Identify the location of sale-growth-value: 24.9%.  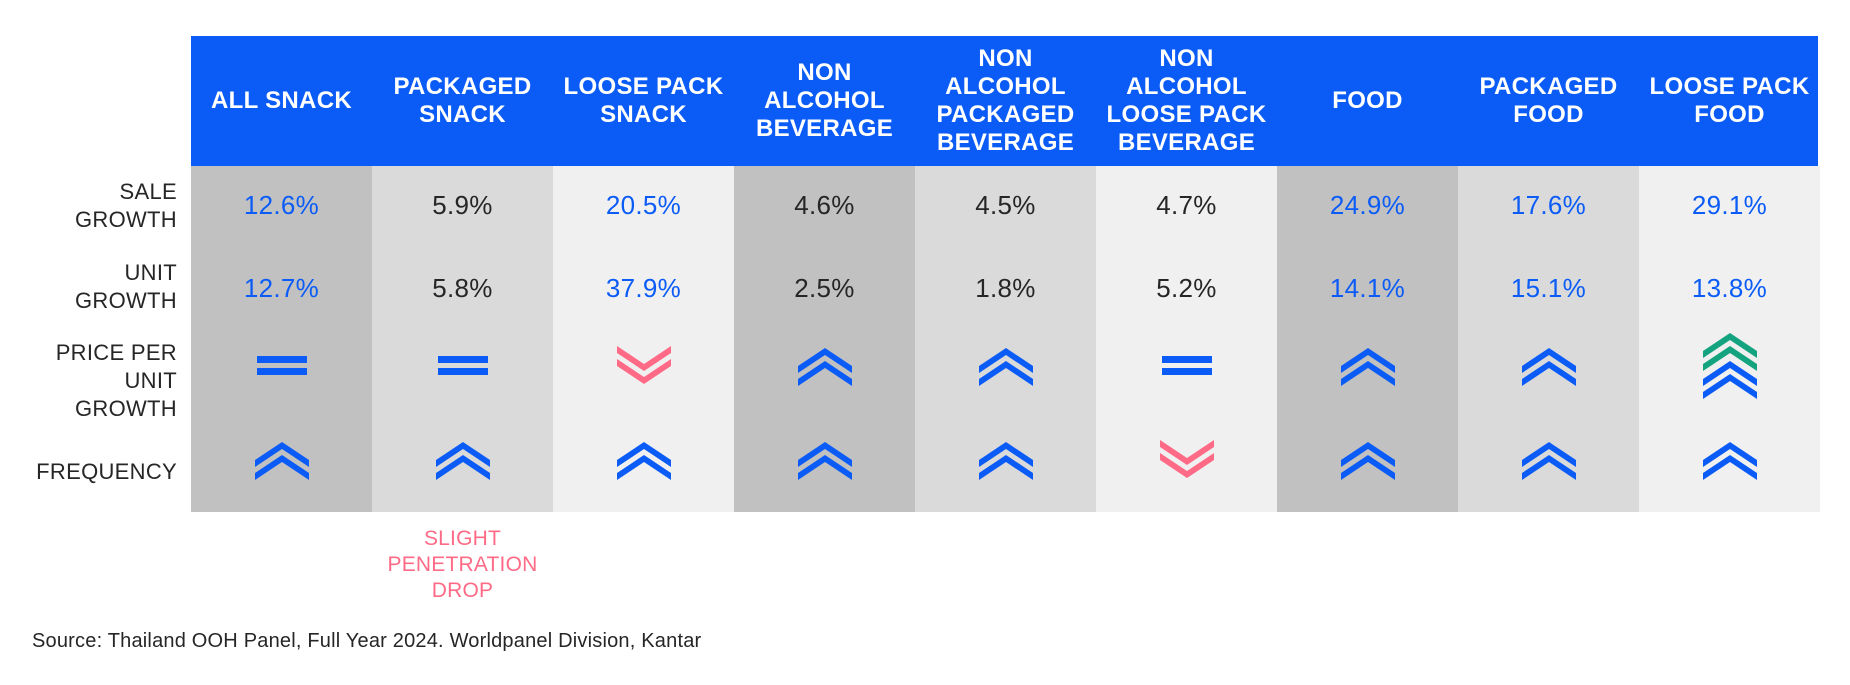
(1367, 205).